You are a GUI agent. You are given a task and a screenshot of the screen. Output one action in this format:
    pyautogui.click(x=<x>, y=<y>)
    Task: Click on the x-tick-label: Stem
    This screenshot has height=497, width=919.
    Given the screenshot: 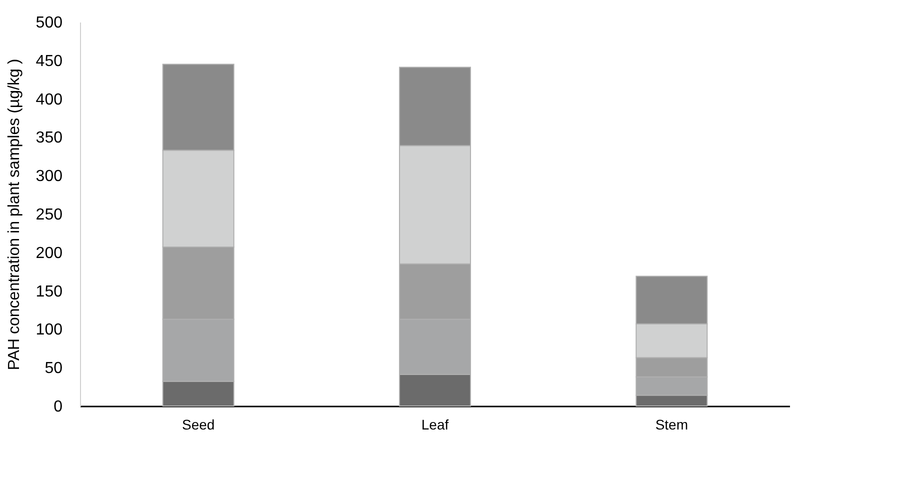 What is the action you would take?
    pyautogui.click(x=671, y=424)
    